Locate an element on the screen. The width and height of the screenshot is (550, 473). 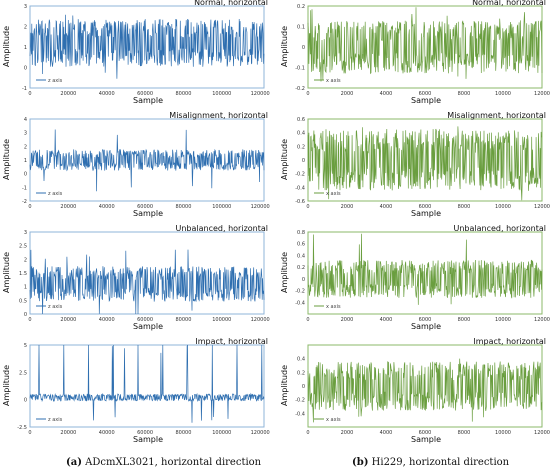
y-tick-label: 0.1 is located at coordinates (301, 28).